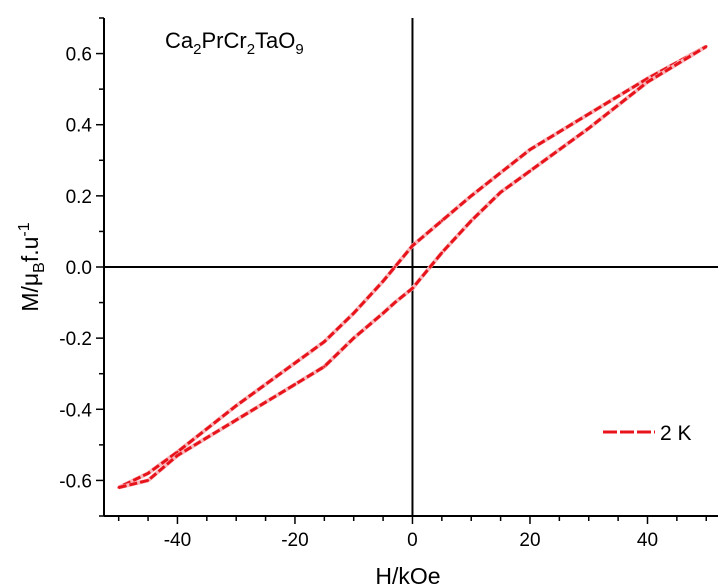 The image size is (718, 588). What do you see at coordinates (75, 410) in the screenshot?
I see `y-tick-label: -0.4` at bounding box center [75, 410].